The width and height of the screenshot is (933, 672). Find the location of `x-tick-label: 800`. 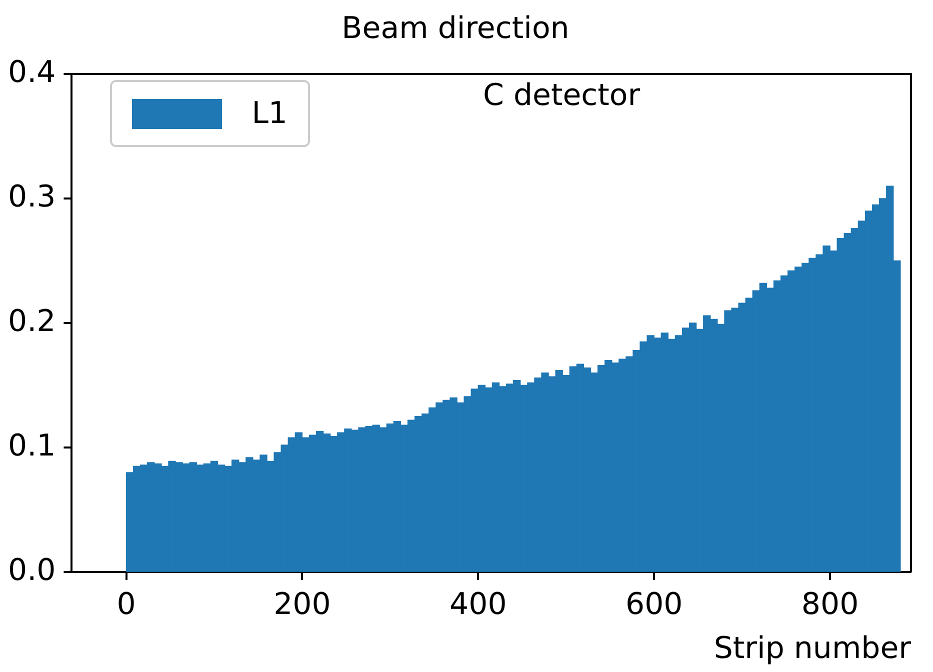

x-tick-label: 800 is located at coordinates (830, 604).